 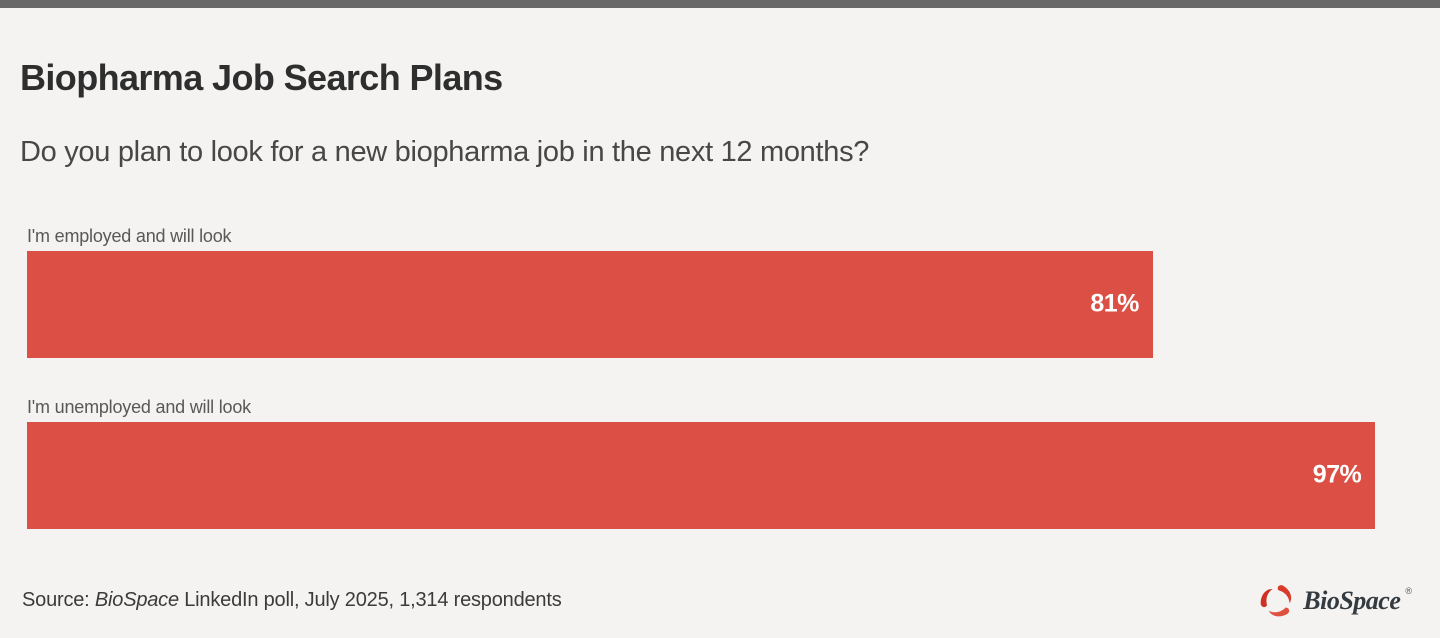 I want to click on bar-employed: 81%, so click(x=590, y=304).